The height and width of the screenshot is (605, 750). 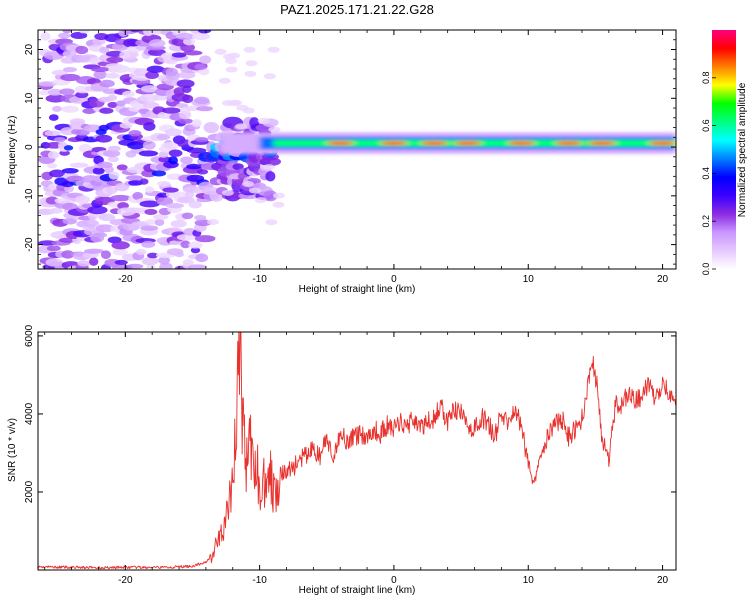 I want to click on colorbar-tick-label: 0.2, so click(x=706, y=221).